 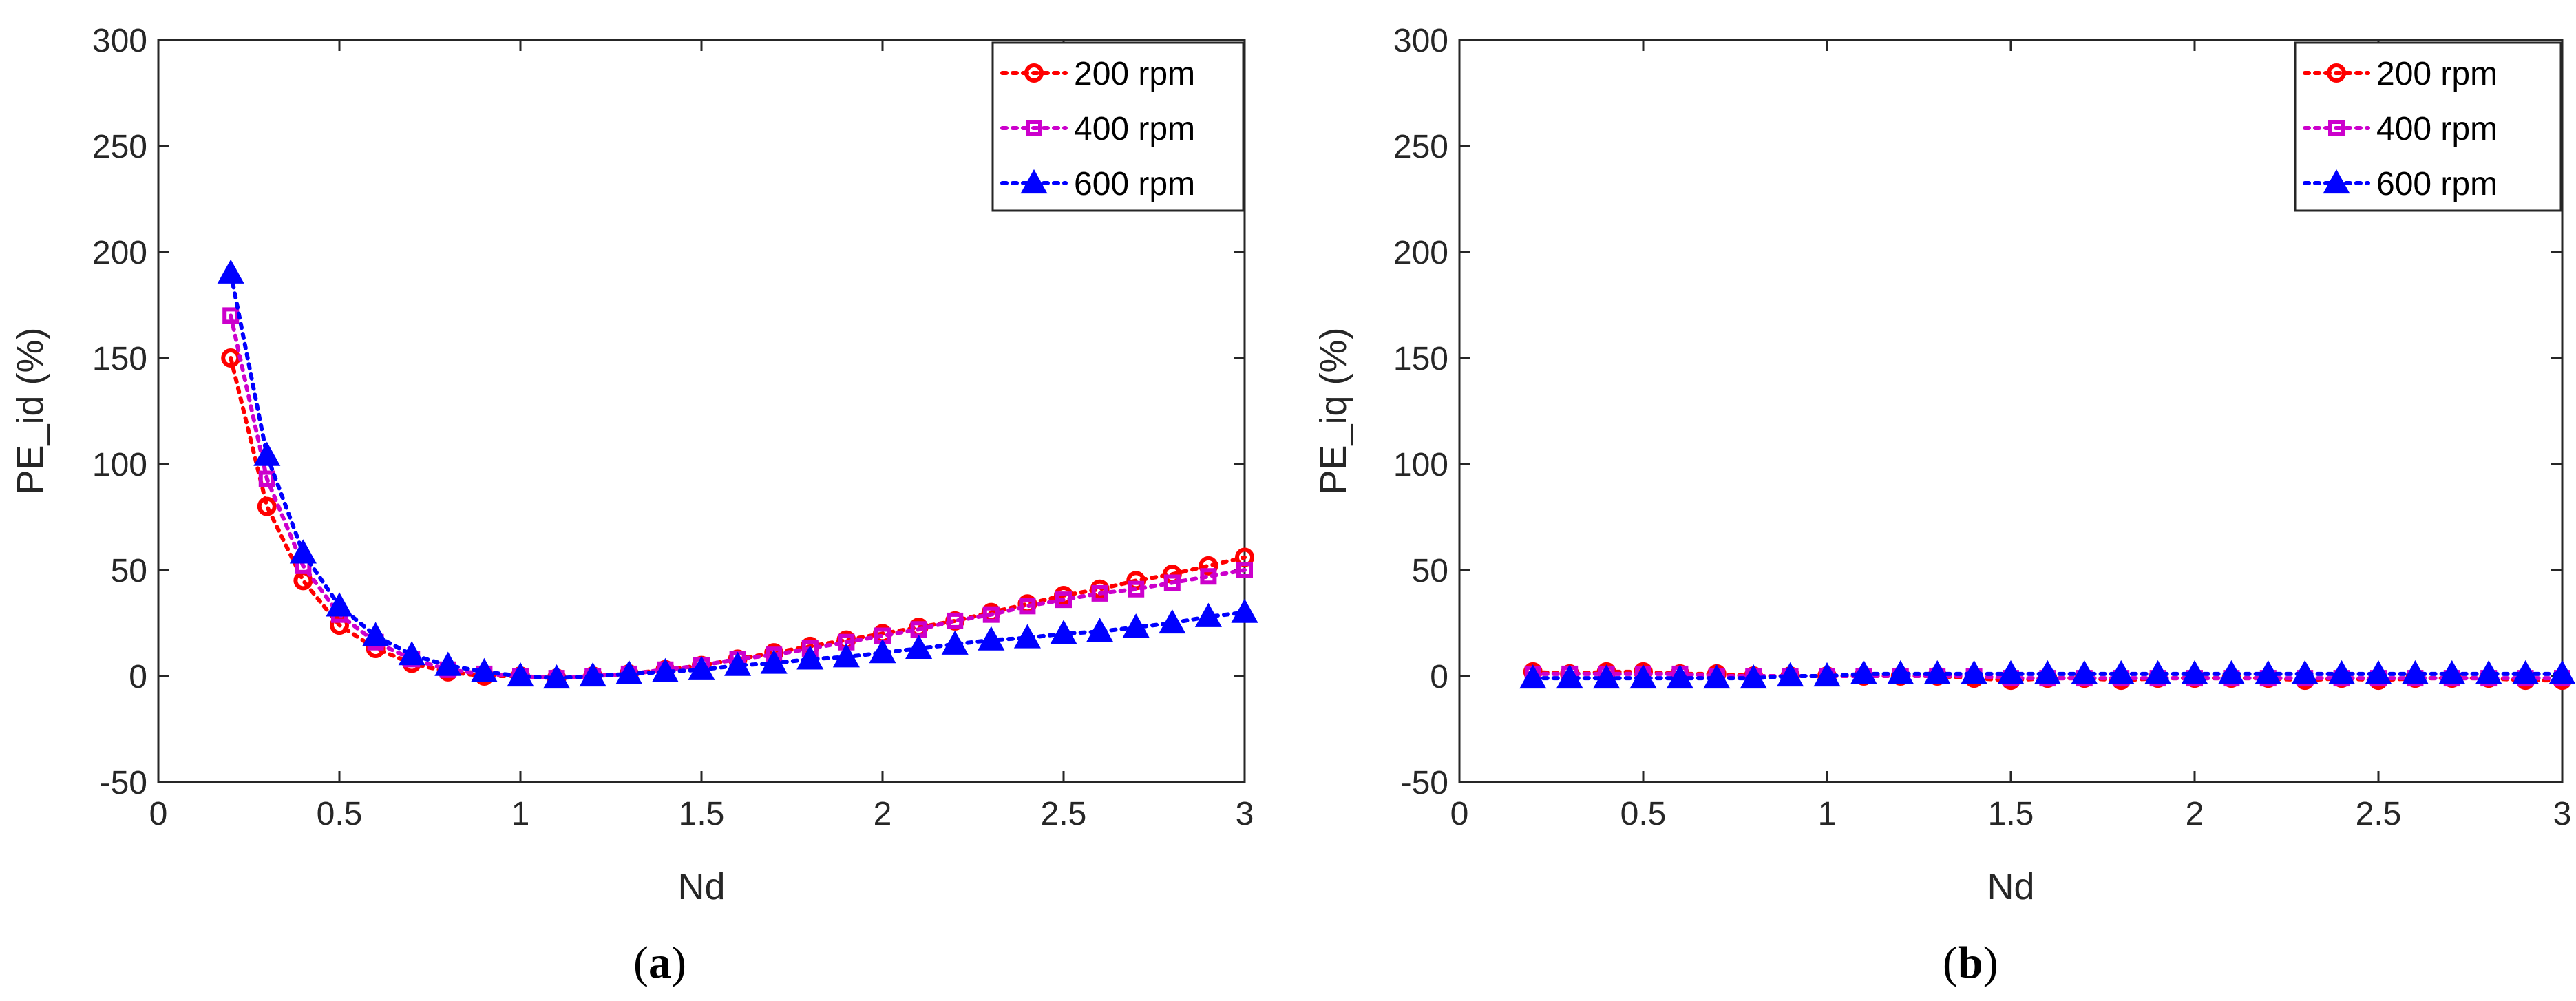 I want to click on x-axis-label-b: Nd, so click(x=2011, y=887).